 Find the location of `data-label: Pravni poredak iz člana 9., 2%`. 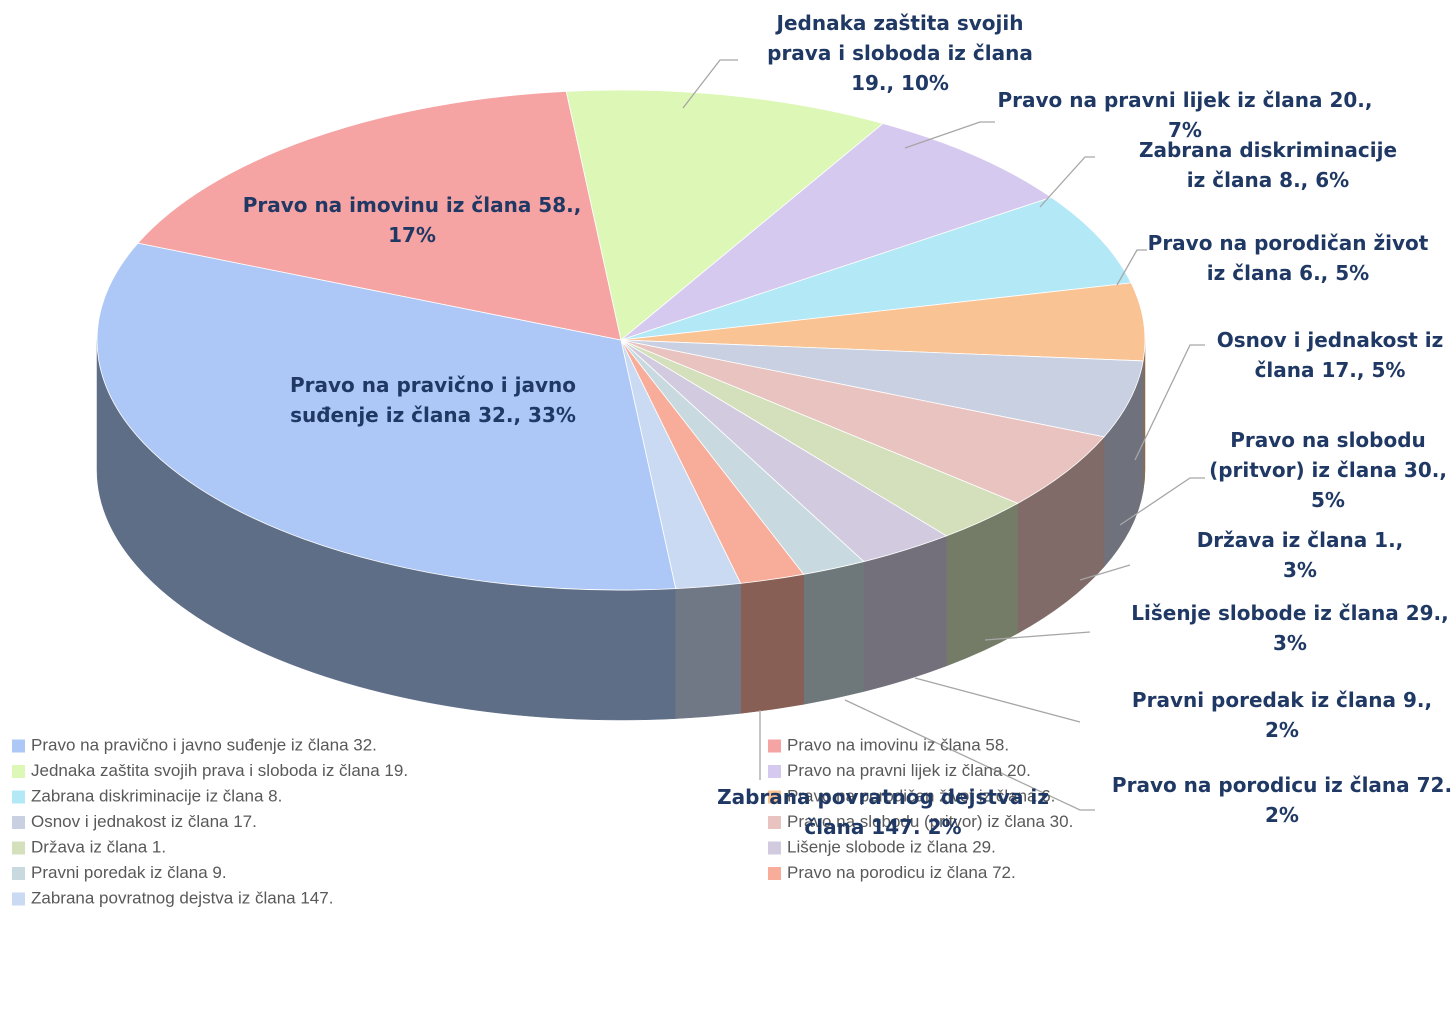

data-label: Pravni poredak iz člana 9., 2% is located at coordinates (1282, 715).